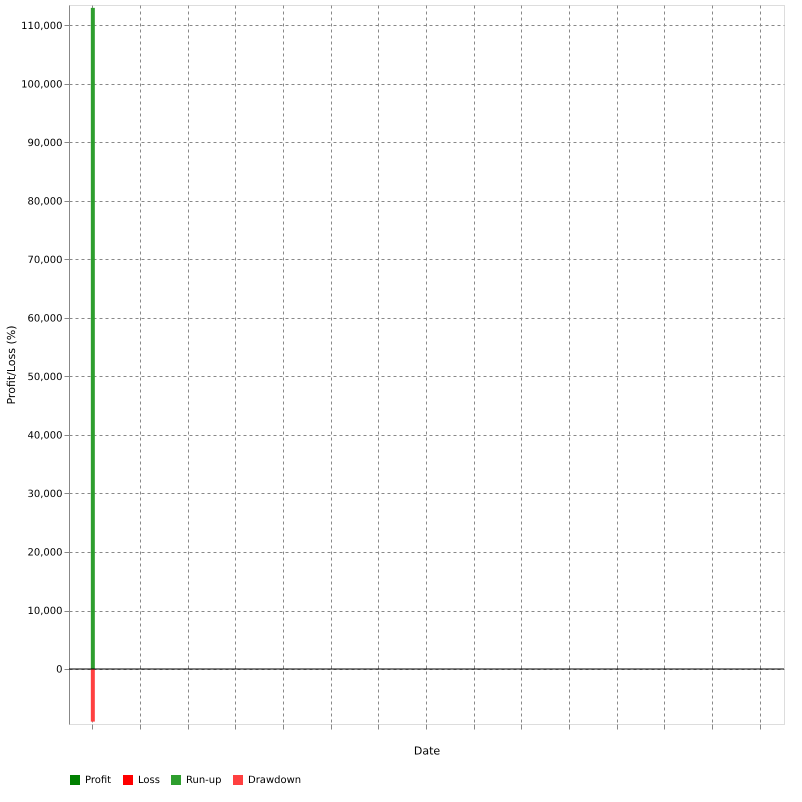 The image size is (802, 802). What do you see at coordinates (45, 260) in the screenshot?
I see `y-tick-label: 70,000` at bounding box center [45, 260].